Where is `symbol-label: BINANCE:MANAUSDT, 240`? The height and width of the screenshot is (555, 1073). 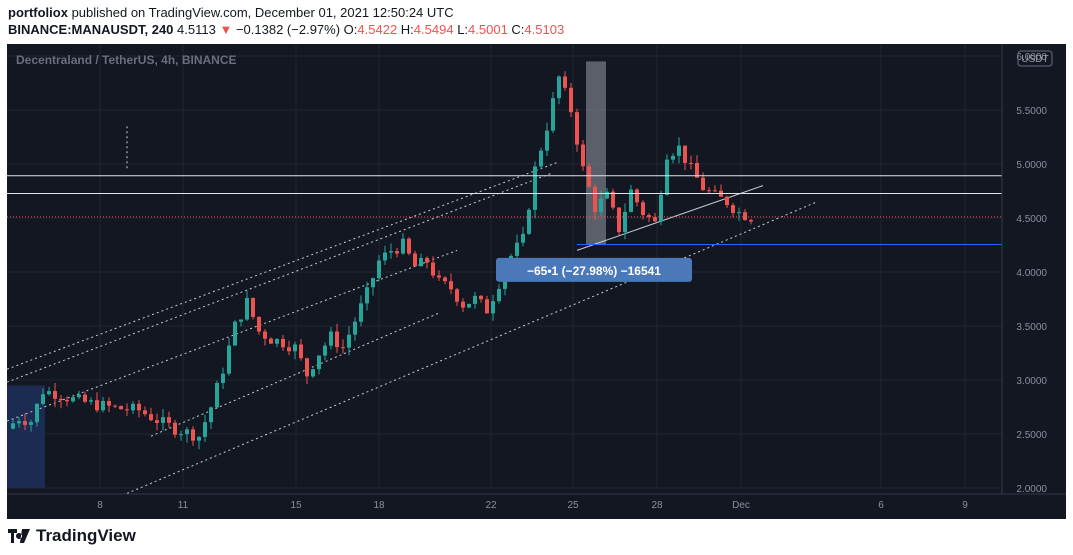 symbol-label: BINANCE:MANAUSDT, 240 is located at coordinates (91, 29).